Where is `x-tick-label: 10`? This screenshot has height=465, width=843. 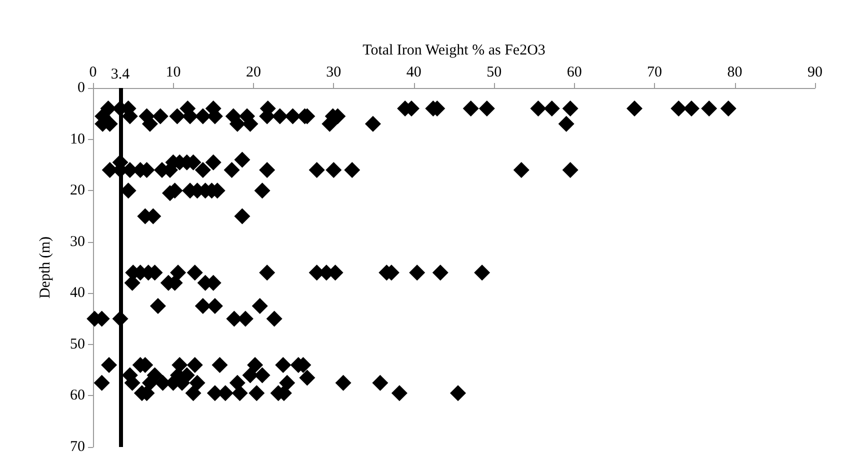
x-tick-label: 10 is located at coordinates (173, 72).